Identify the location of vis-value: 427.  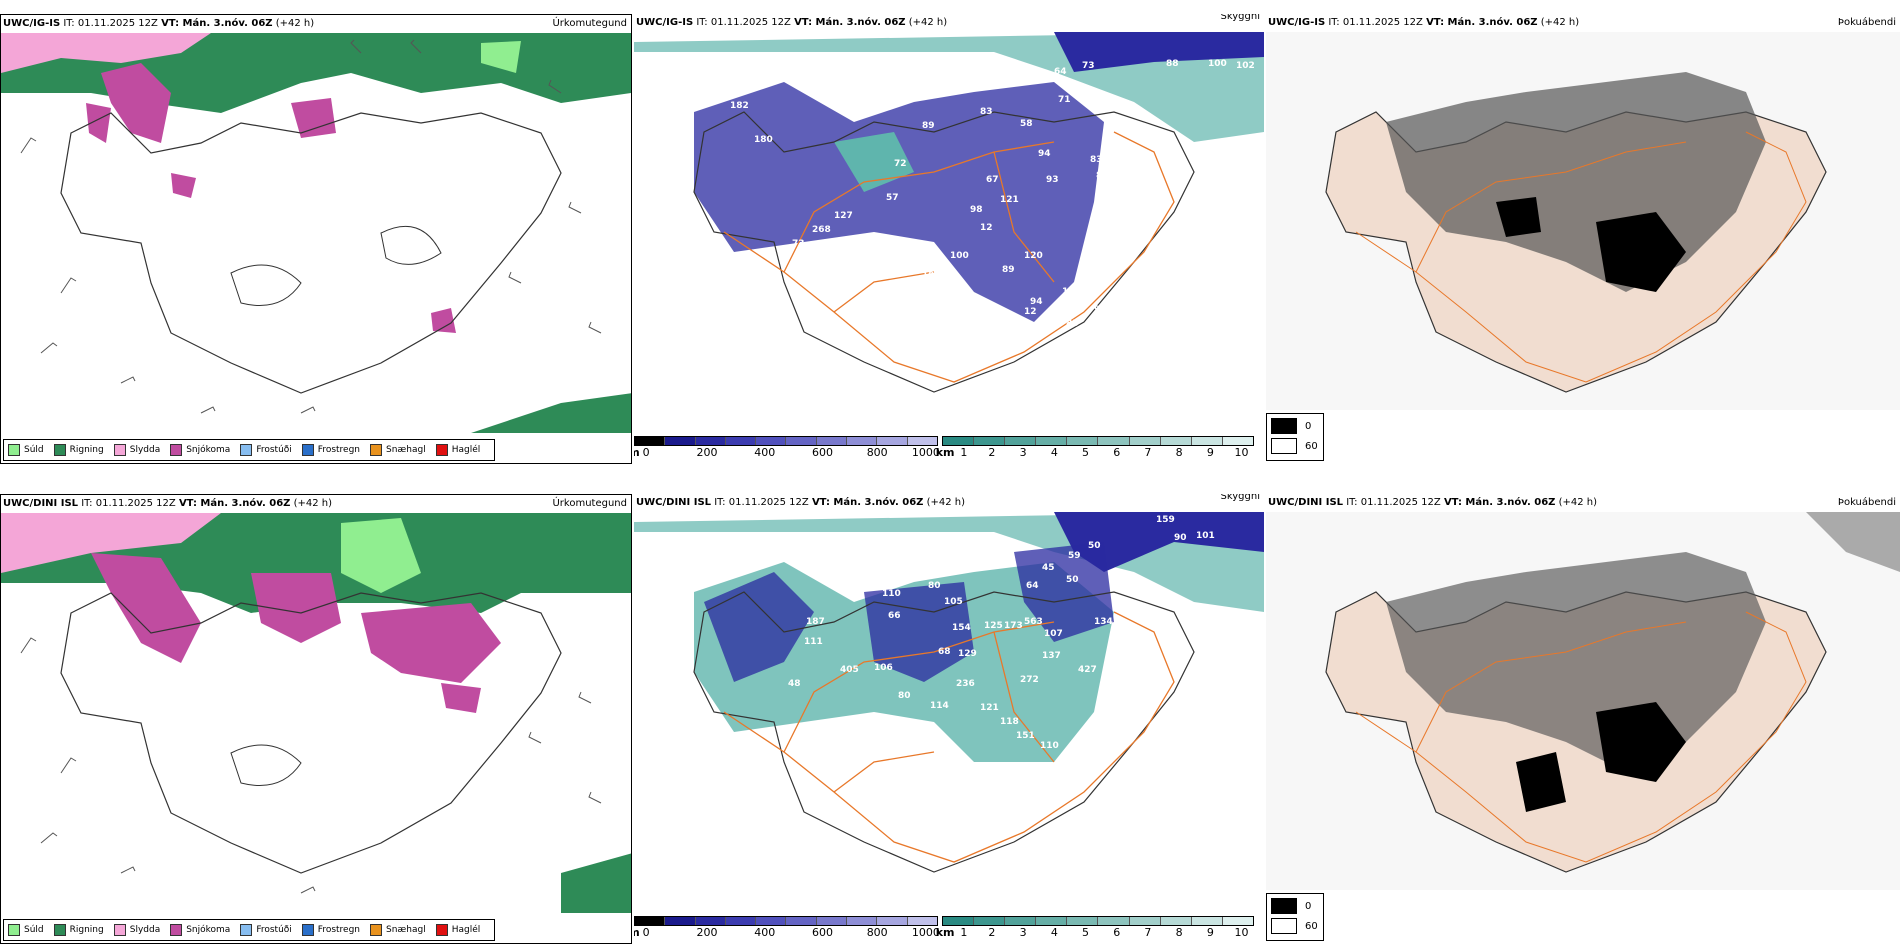
(1087, 670).